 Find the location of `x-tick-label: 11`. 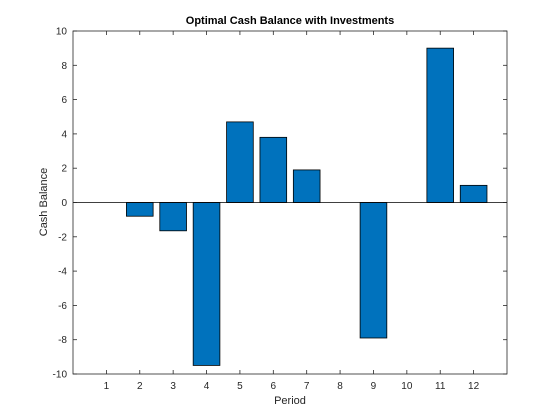

x-tick-label: 11 is located at coordinates (440, 386).